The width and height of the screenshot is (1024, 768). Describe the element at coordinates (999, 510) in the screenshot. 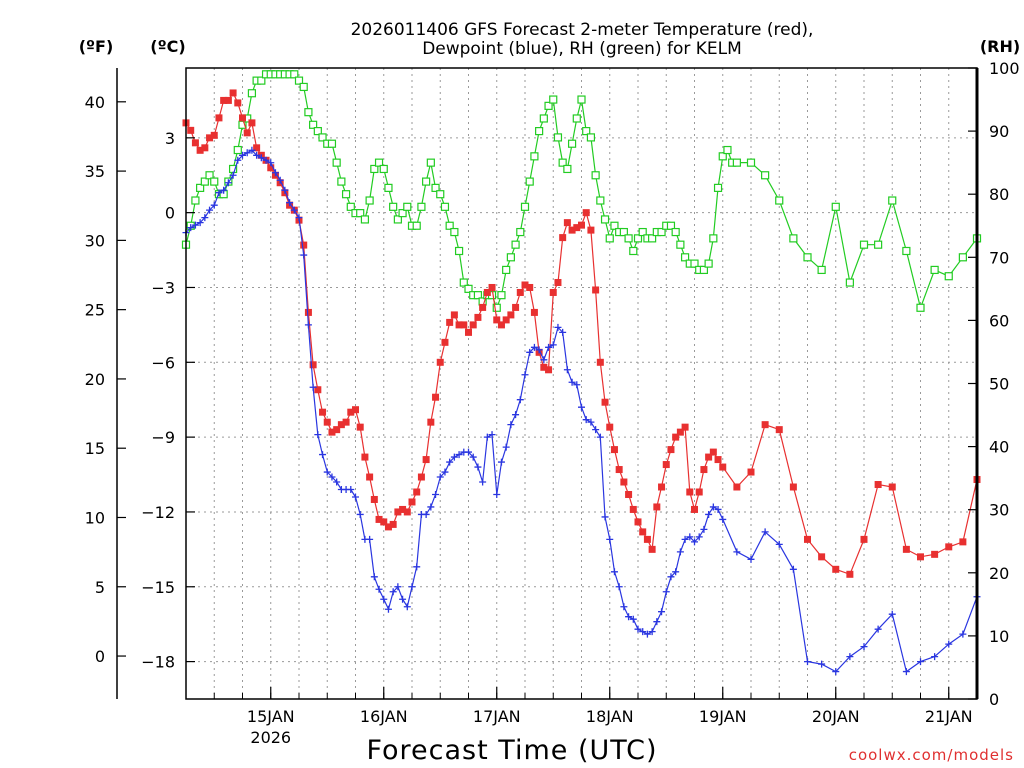

I see `rh-tick-label: 30` at that location.